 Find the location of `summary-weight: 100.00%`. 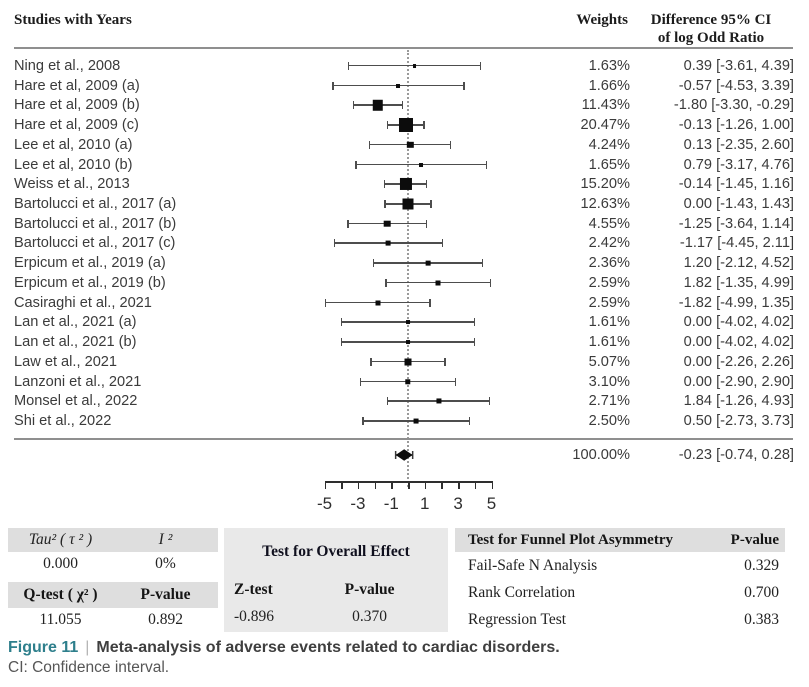

summary-weight: 100.00% is located at coordinates (601, 455).